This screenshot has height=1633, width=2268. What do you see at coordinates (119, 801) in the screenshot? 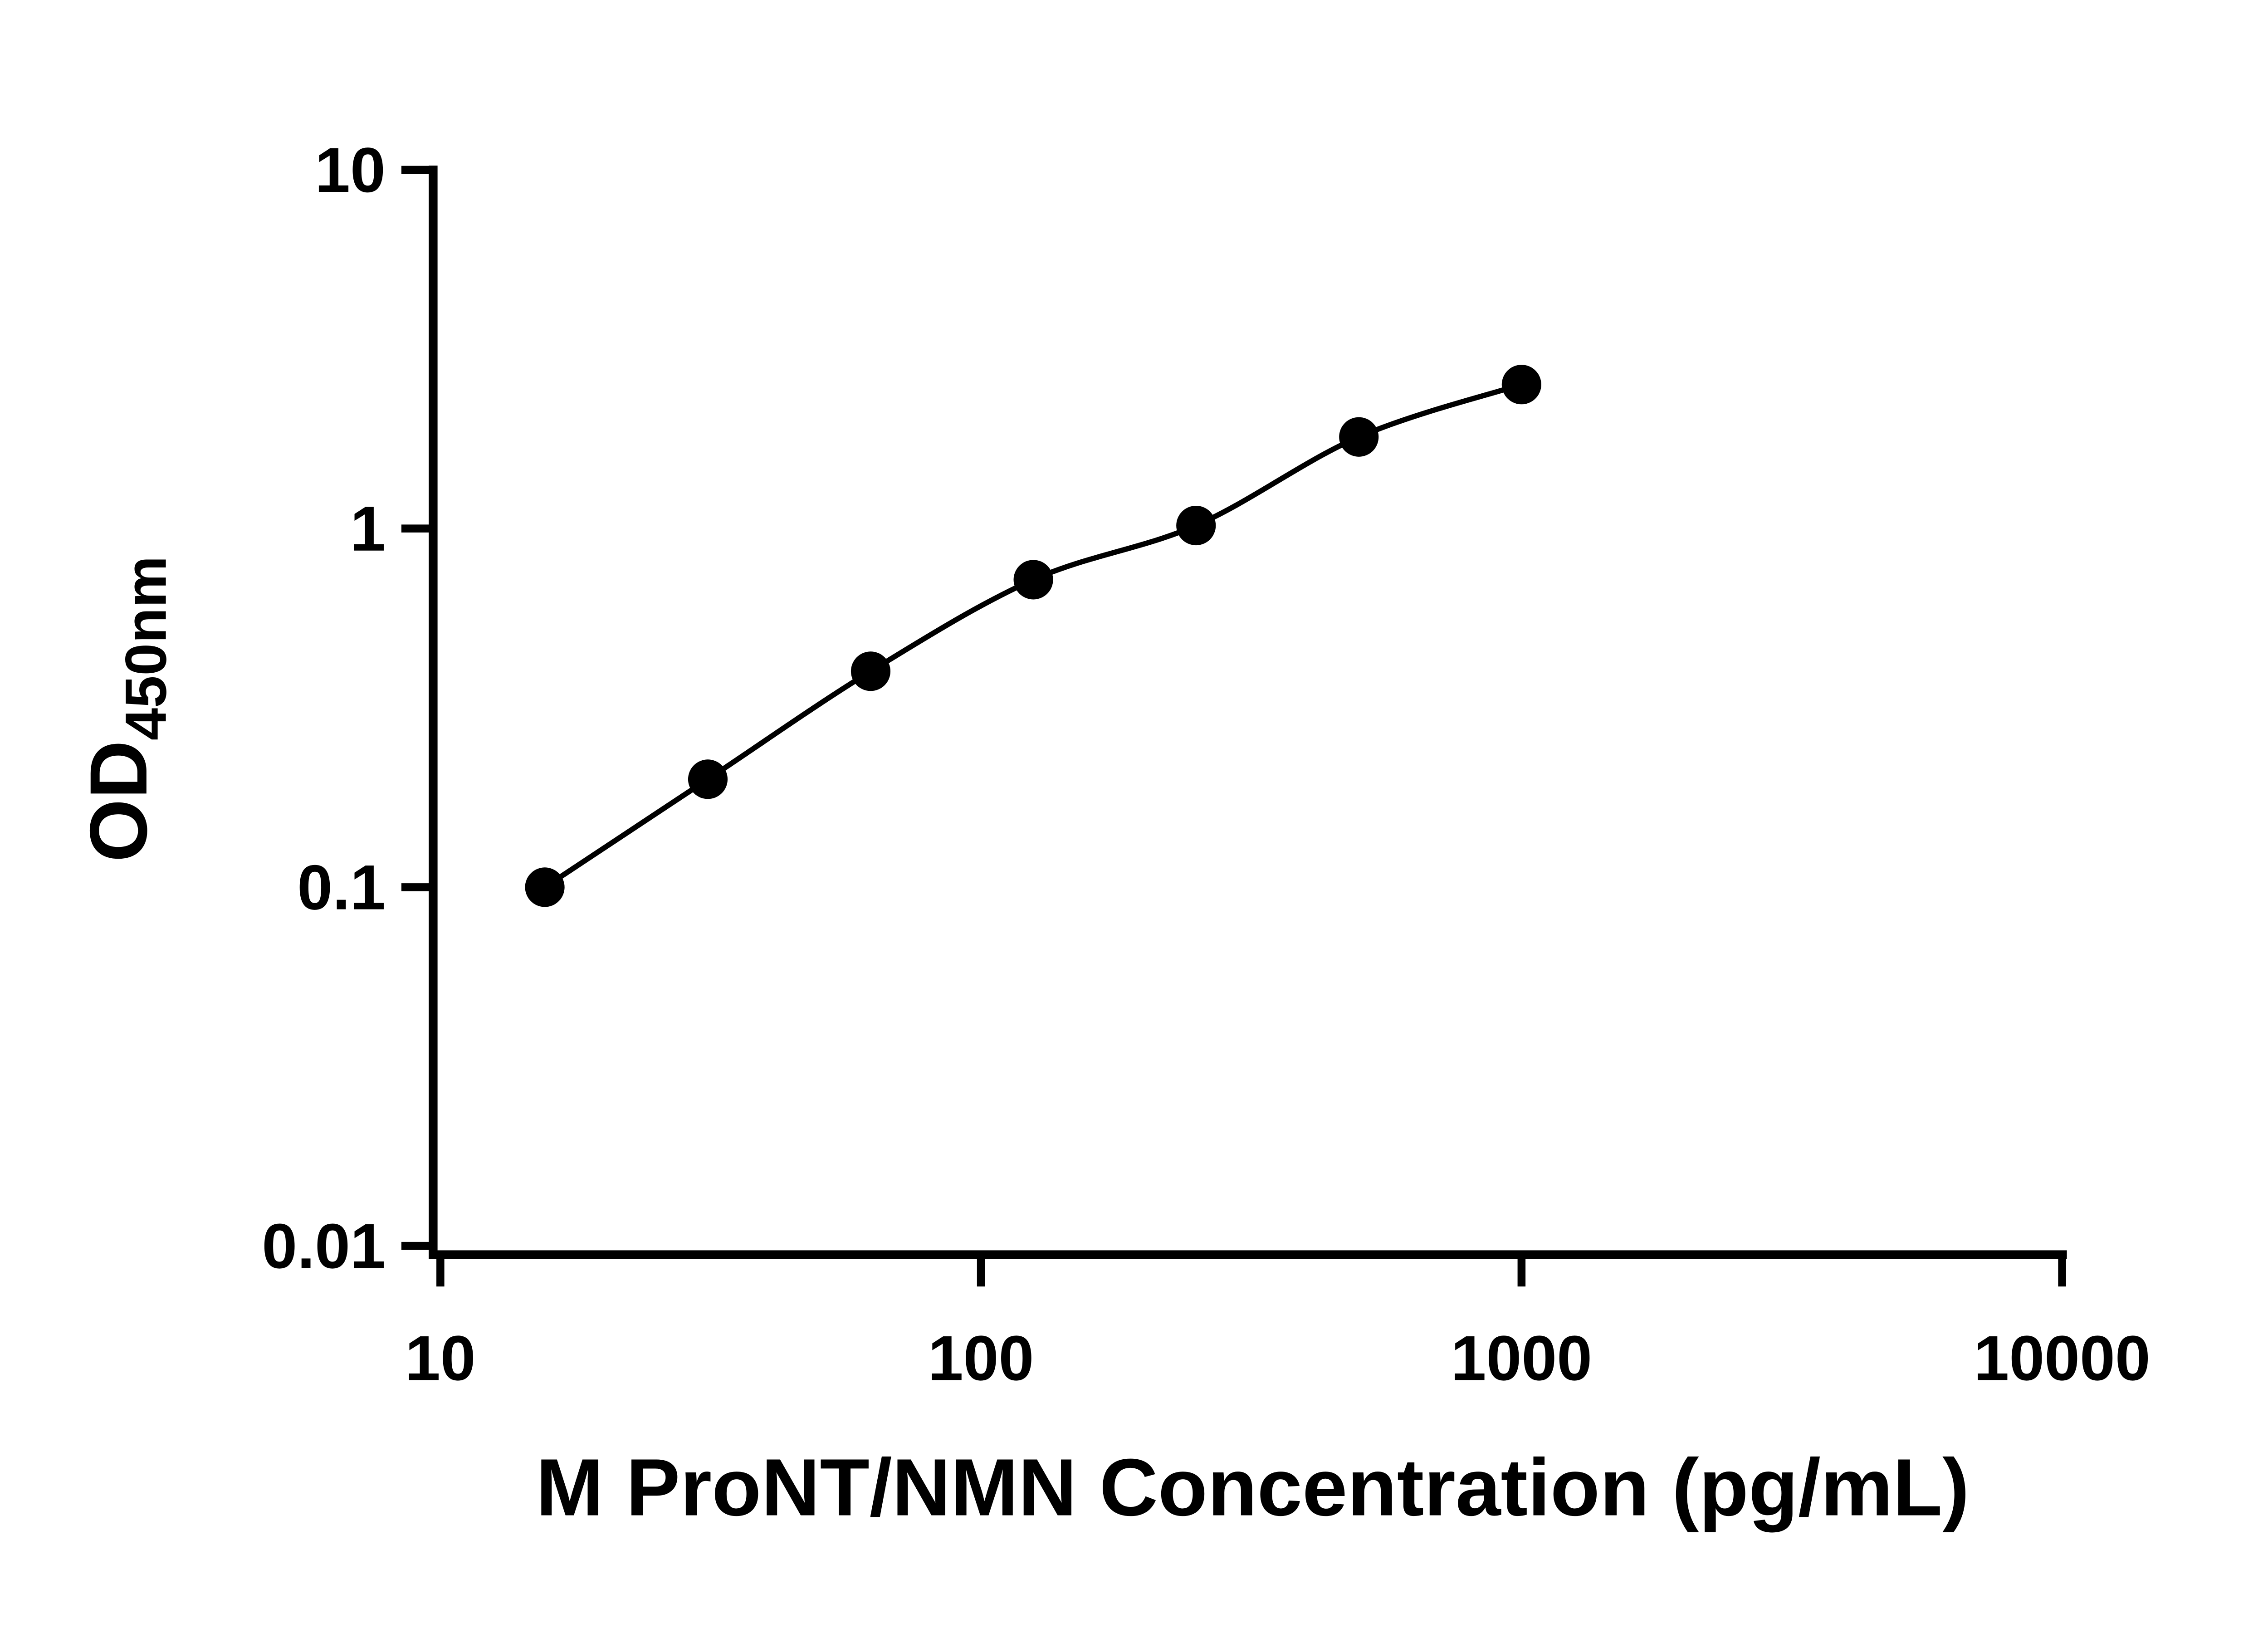
I see `y-axis-title-main: OD` at bounding box center [119, 801].